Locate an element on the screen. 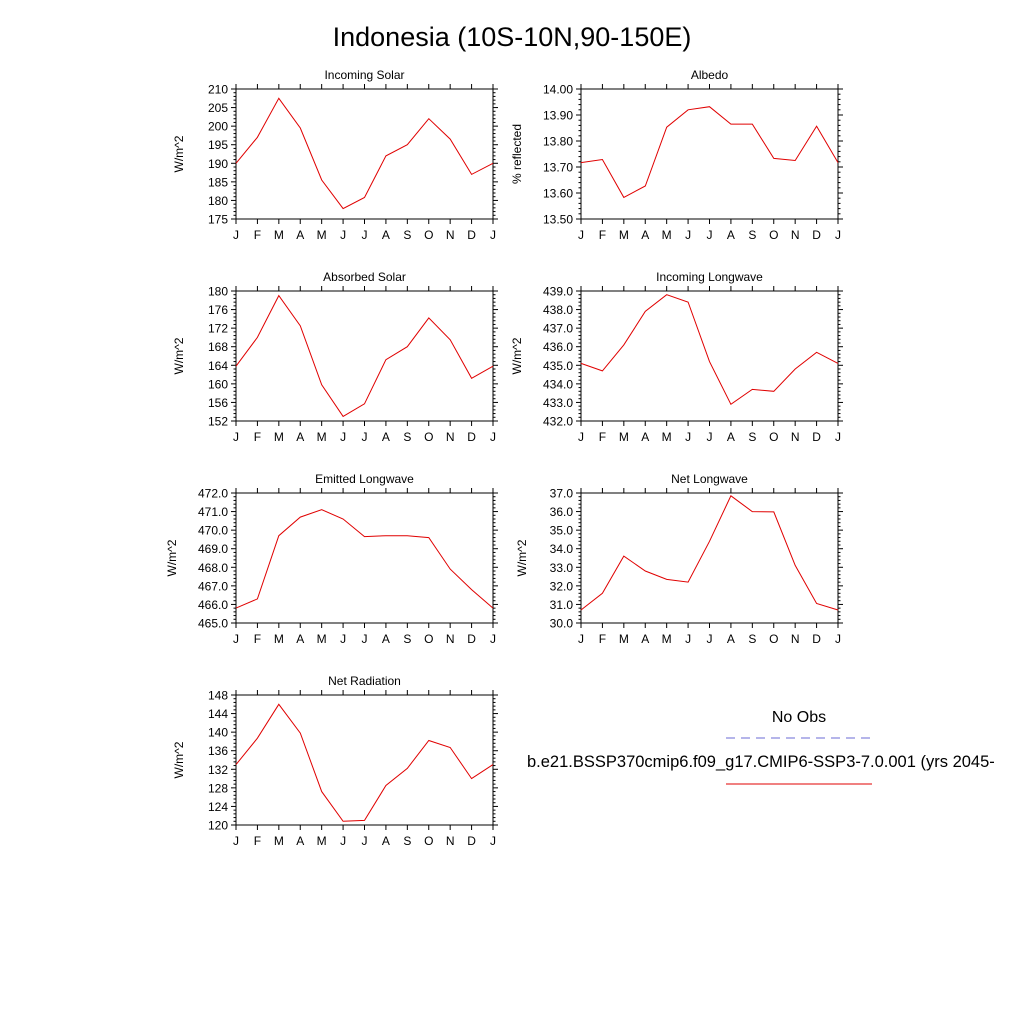 Image resolution: width=1024 pixels, height=1024 pixels. y-tick-label: 164 is located at coordinates (218, 366).